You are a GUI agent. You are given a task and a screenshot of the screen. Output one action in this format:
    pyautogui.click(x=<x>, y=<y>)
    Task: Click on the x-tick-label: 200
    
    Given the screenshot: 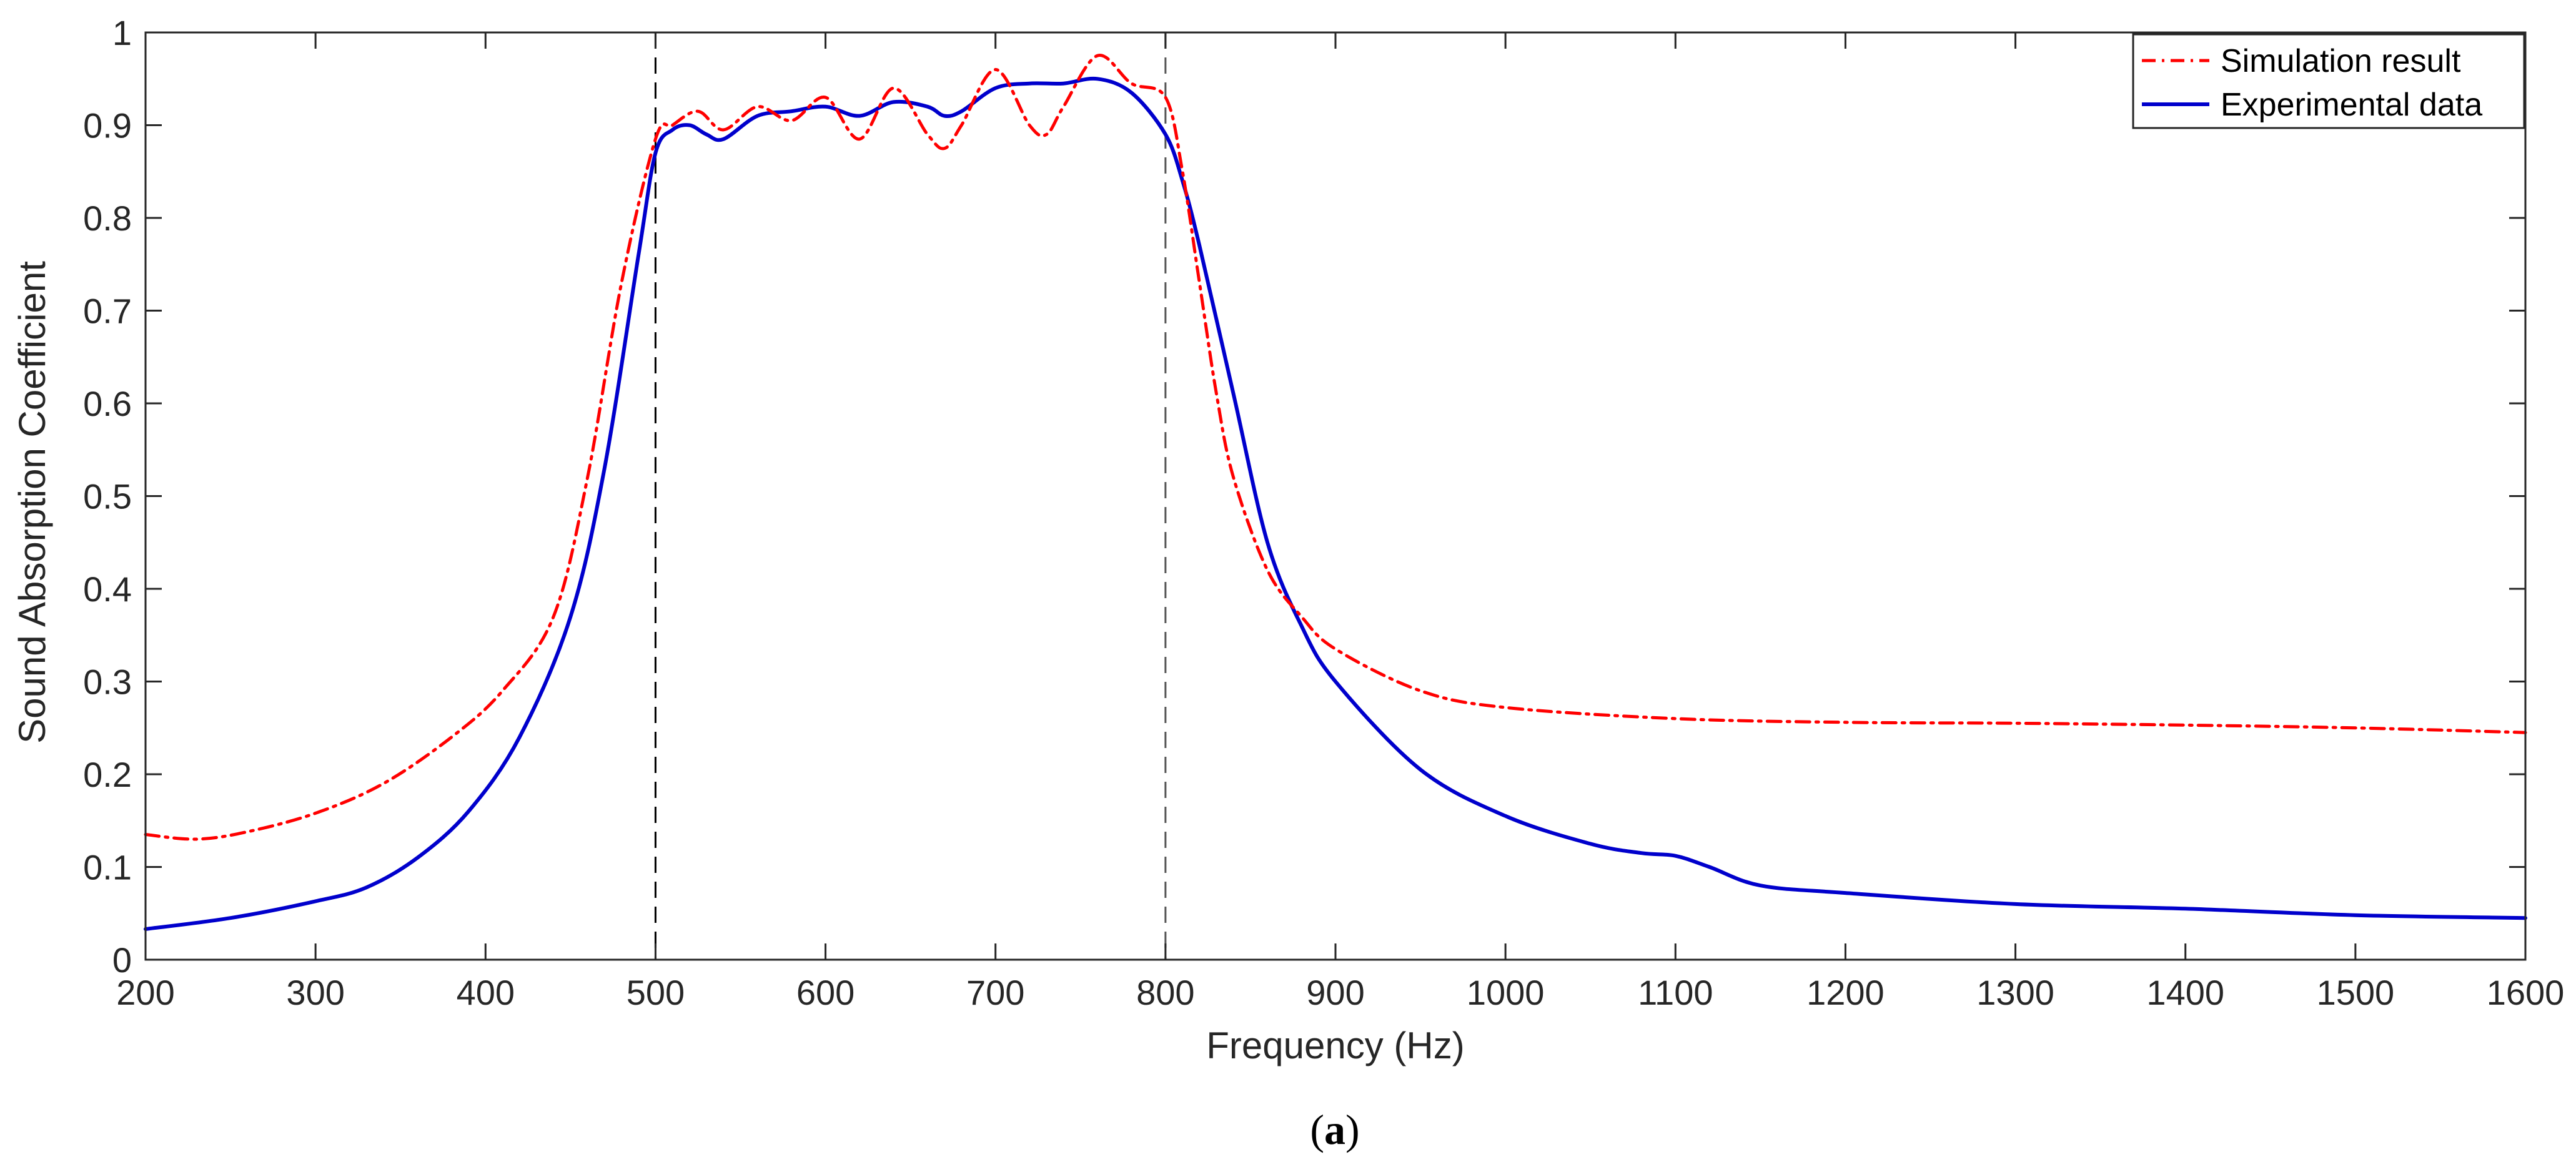 What is the action you would take?
    pyautogui.click(x=145, y=992)
    